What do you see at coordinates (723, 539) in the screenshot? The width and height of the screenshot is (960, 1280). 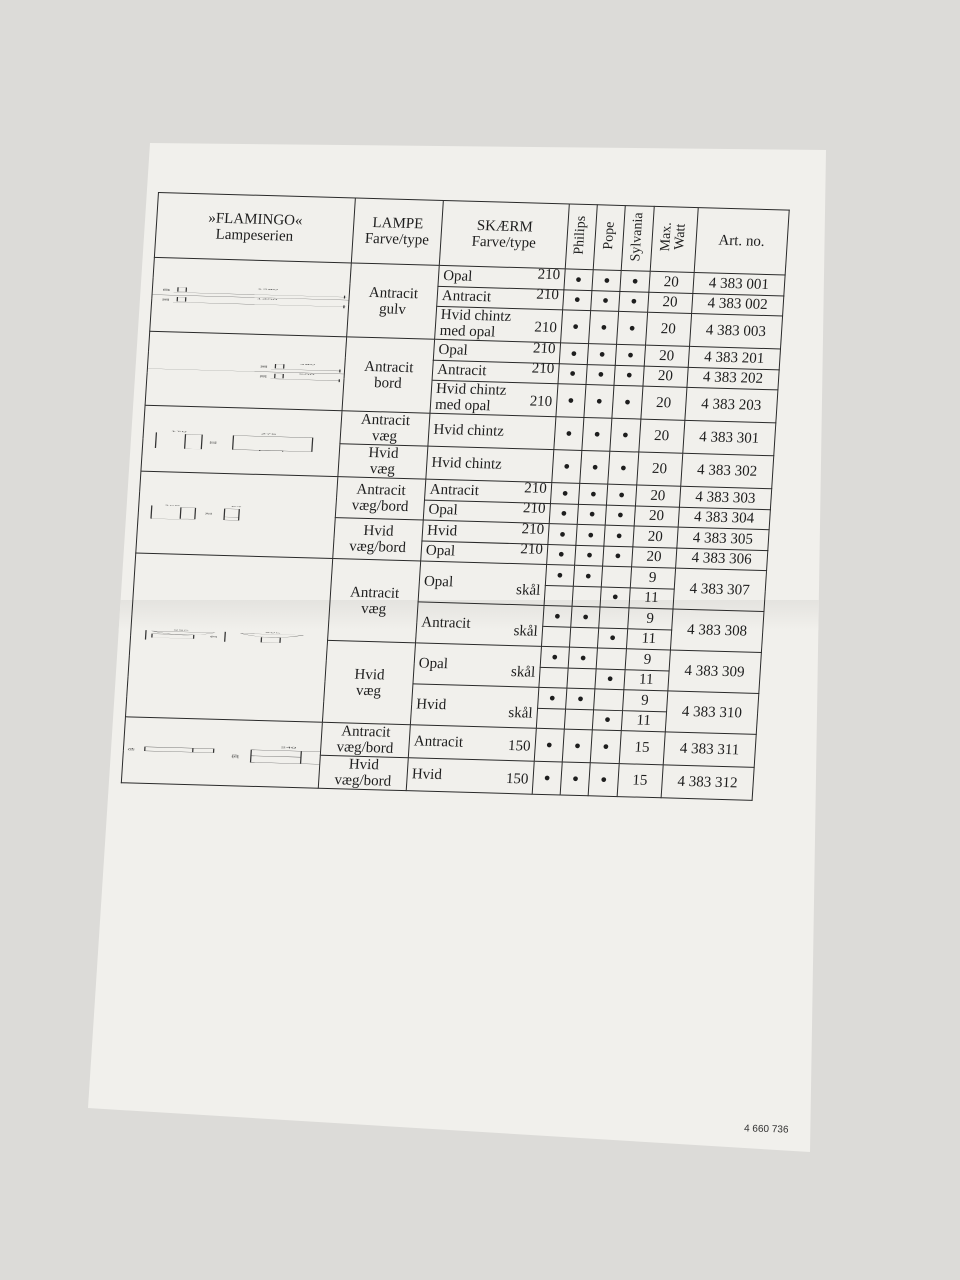 I see `article-number: 4 383 305` at bounding box center [723, 539].